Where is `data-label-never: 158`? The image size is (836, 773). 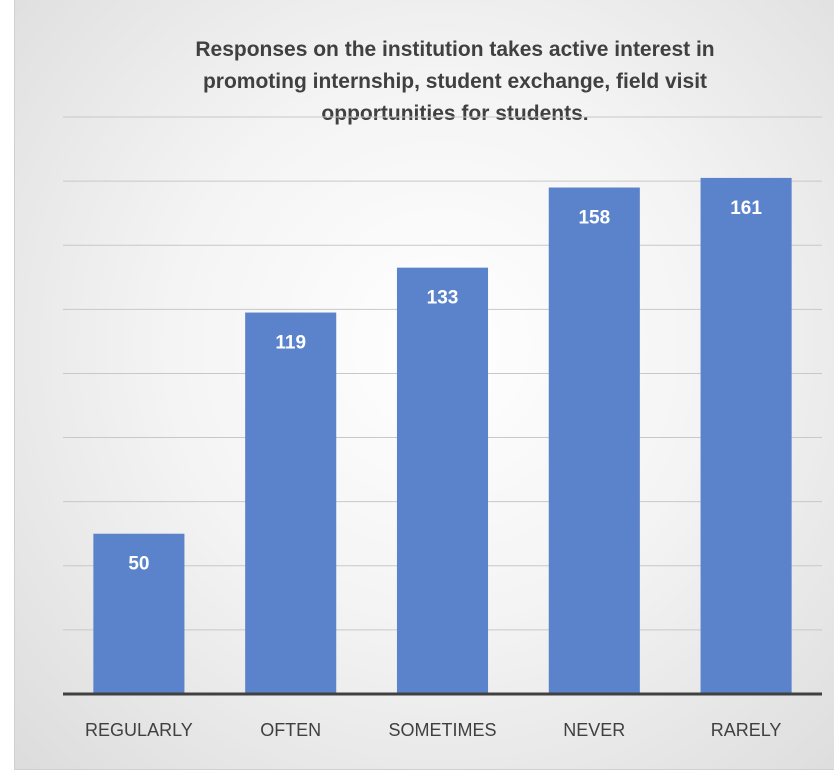 data-label-never: 158 is located at coordinates (594, 218).